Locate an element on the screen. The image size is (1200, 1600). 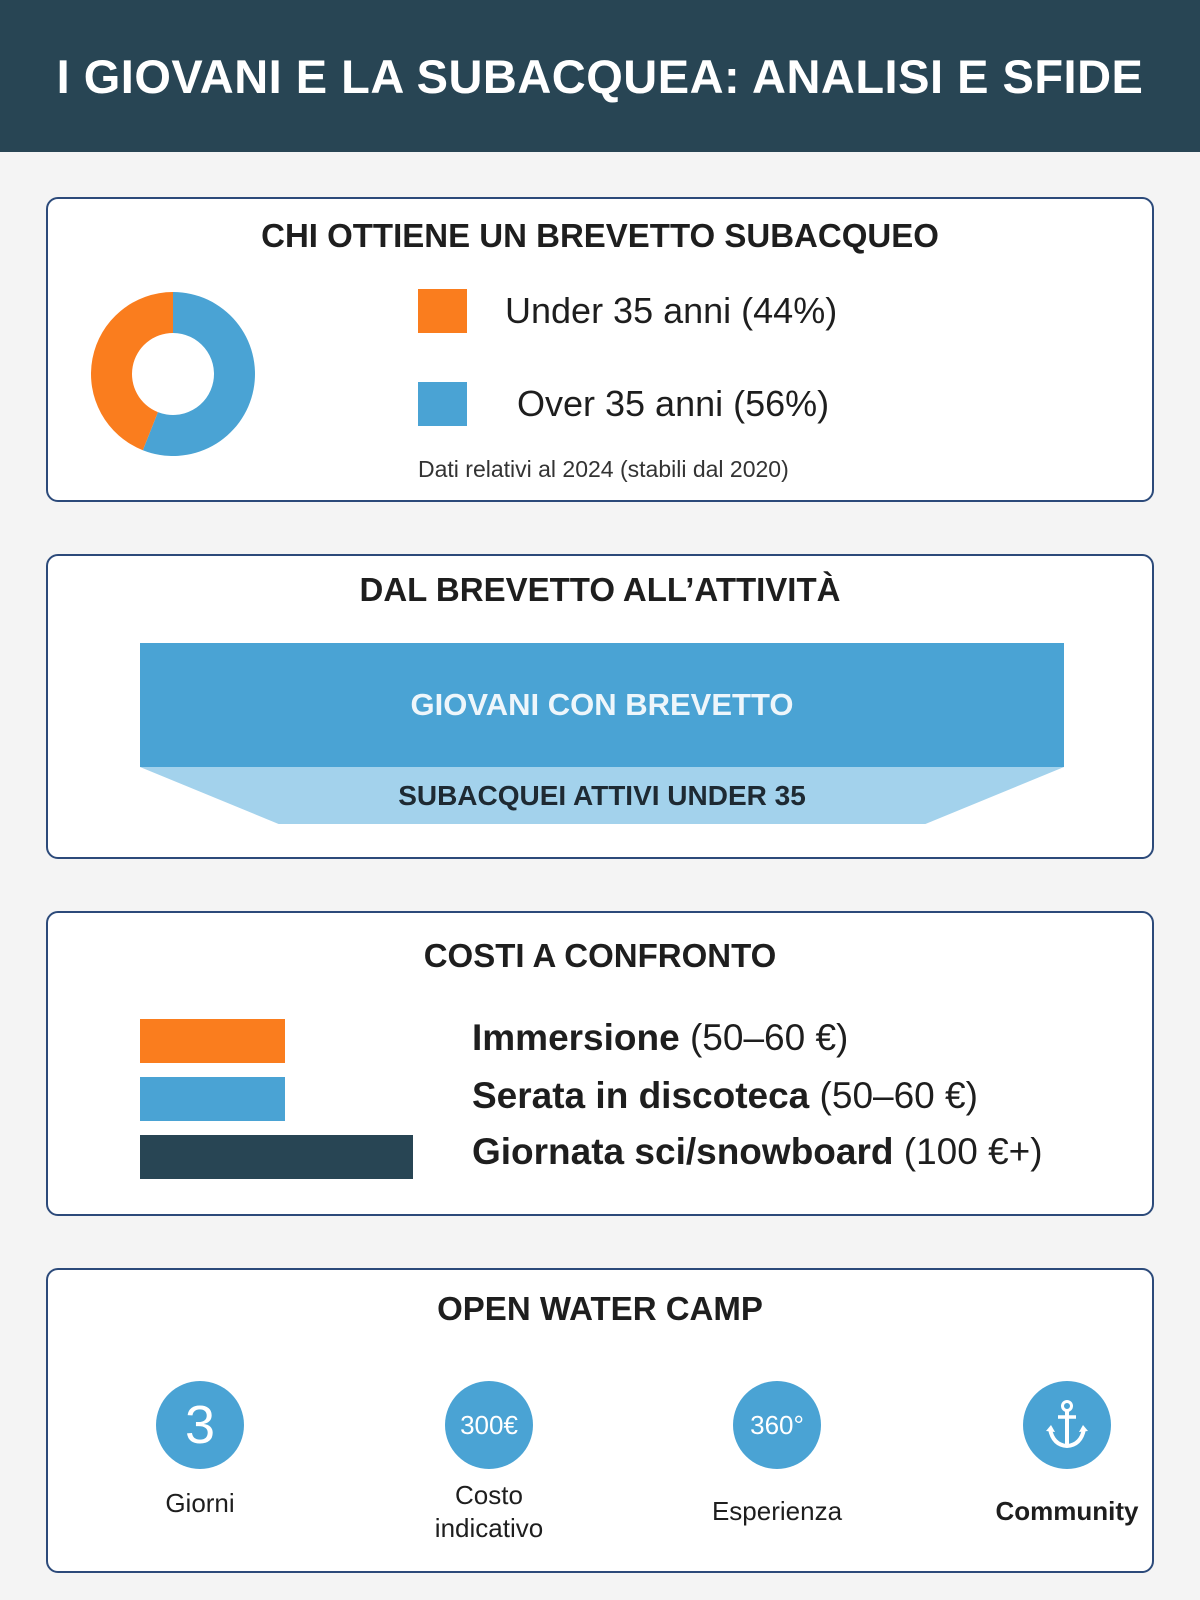
stat-label-costo: Costo indicativo is located at coordinates (489, 1511).